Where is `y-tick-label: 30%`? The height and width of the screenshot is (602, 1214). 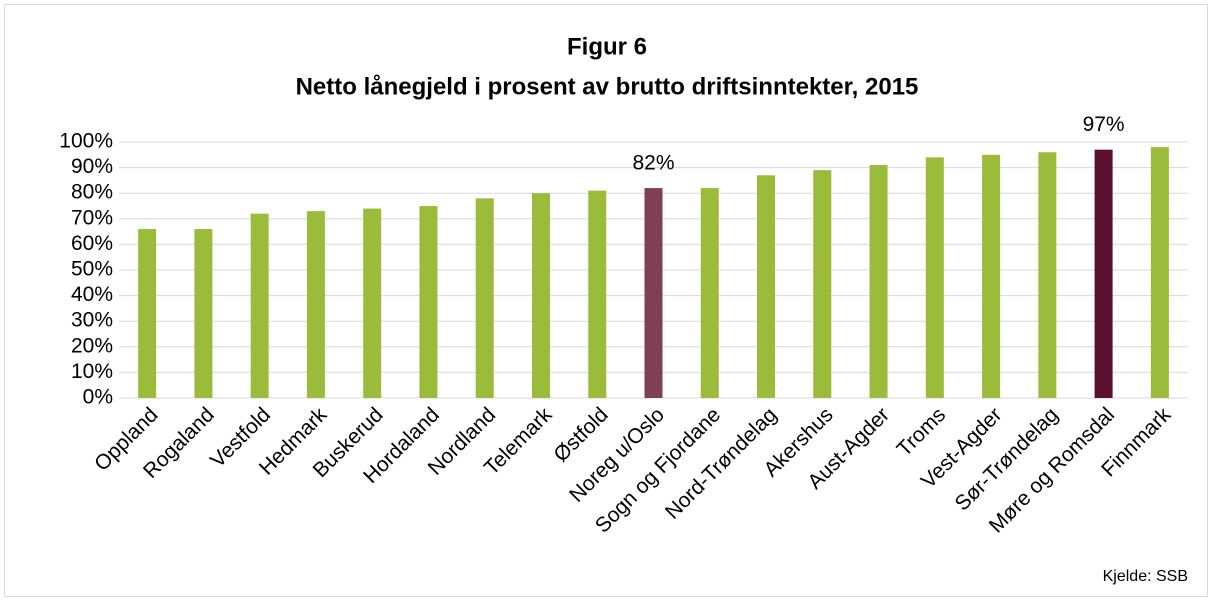
y-tick-label: 30% is located at coordinates (92, 320).